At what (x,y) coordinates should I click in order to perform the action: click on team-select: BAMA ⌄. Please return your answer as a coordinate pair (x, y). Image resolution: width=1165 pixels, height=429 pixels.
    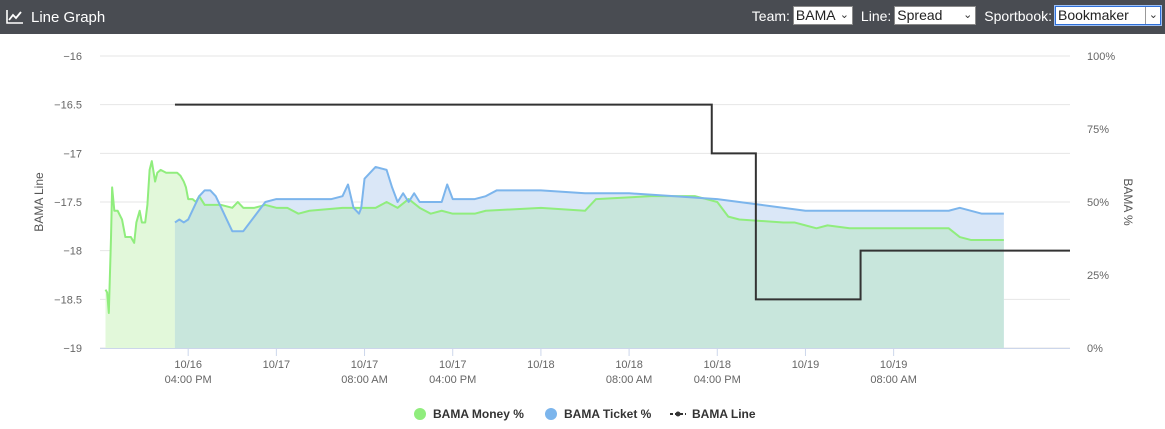
    Looking at the image, I should click on (822, 15).